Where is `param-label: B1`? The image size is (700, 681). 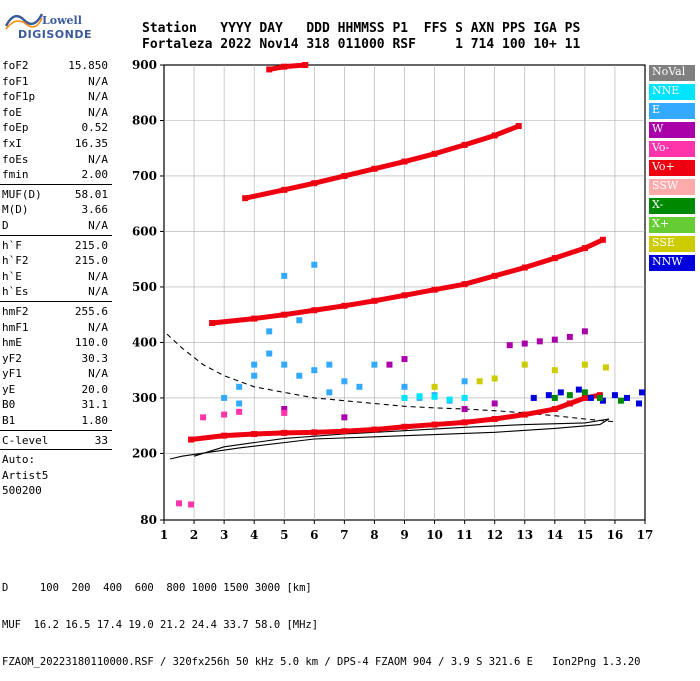 param-label: B1 is located at coordinates (9, 421).